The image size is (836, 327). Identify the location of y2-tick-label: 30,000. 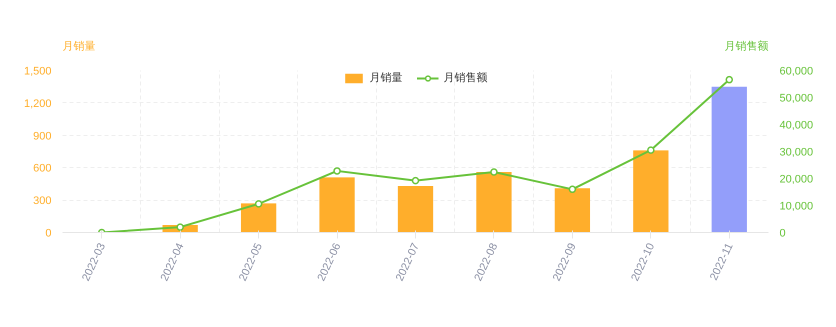
(797, 152).